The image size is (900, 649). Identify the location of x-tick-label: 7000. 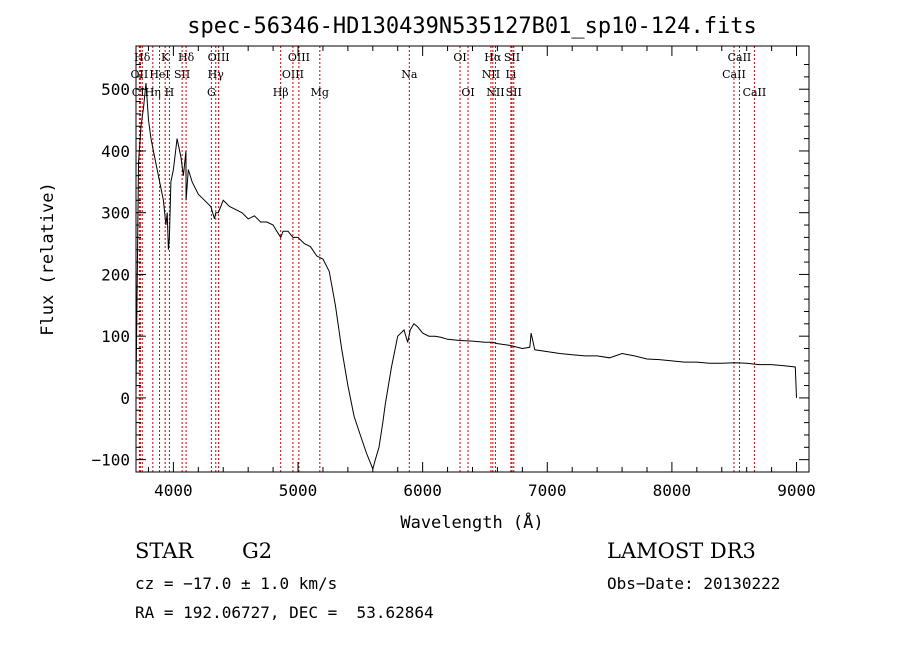
(547, 490).